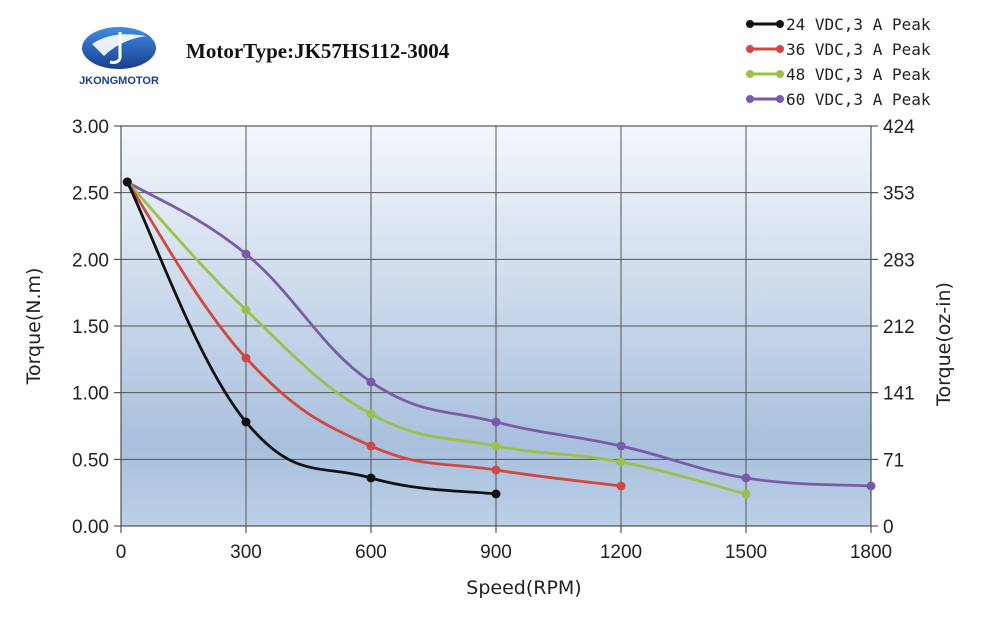  I want to click on y2-tick-label: 424, so click(899, 127).